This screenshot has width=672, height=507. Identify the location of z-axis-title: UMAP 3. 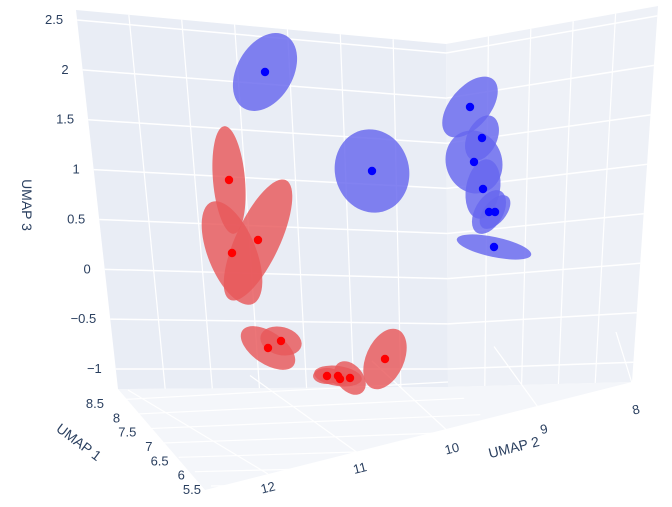
(27, 205).